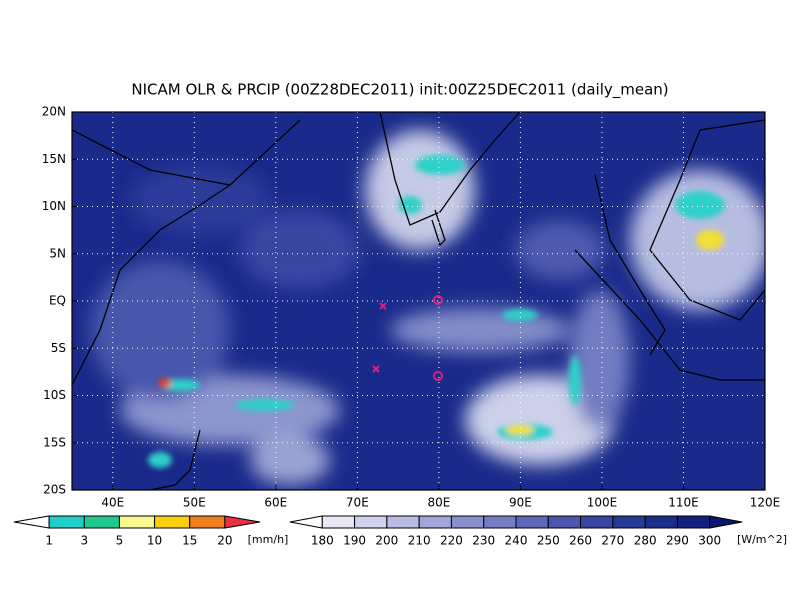  What do you see at coordinates (580, 541) in the screenshot?
I see `legend-label: 260` at bounding box center [580, 541].